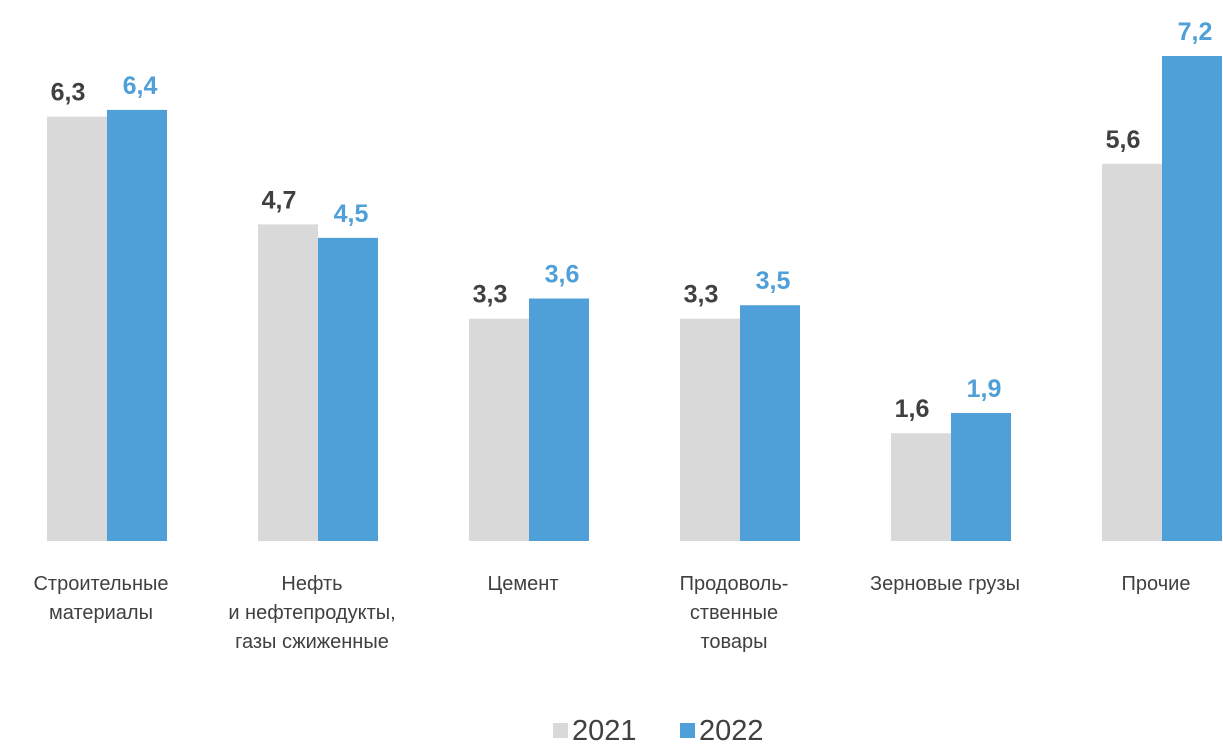 The image size is (1223, 749). What do you see at coordinates (1123, 140) in the screenshot?
I see `value-label-2021-5: 5,6` at bounding box center [1123, 140].